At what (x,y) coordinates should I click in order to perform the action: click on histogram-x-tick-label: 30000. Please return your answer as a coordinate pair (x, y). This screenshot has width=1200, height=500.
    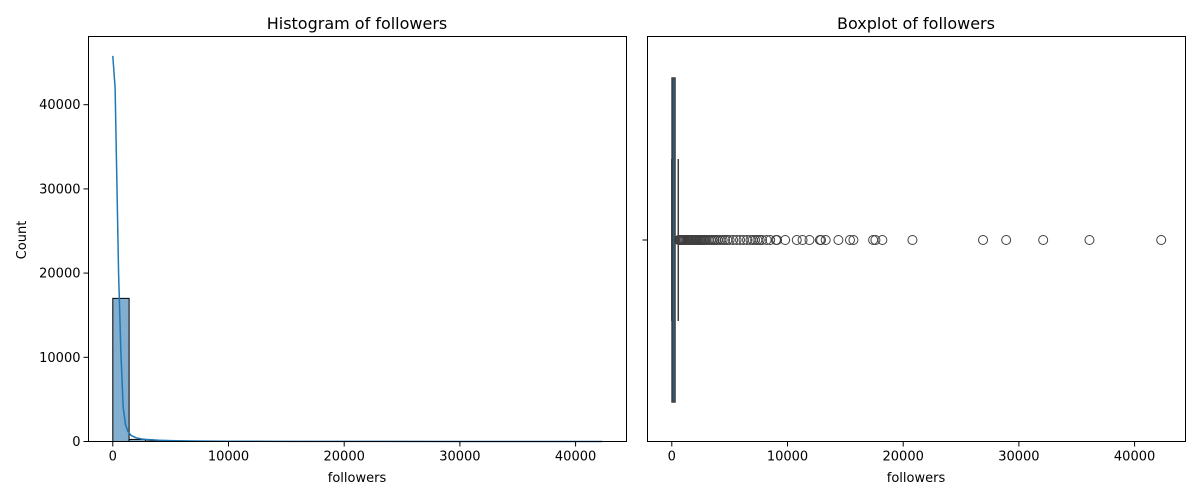
    Looking at the image, I should click on (459, 457).